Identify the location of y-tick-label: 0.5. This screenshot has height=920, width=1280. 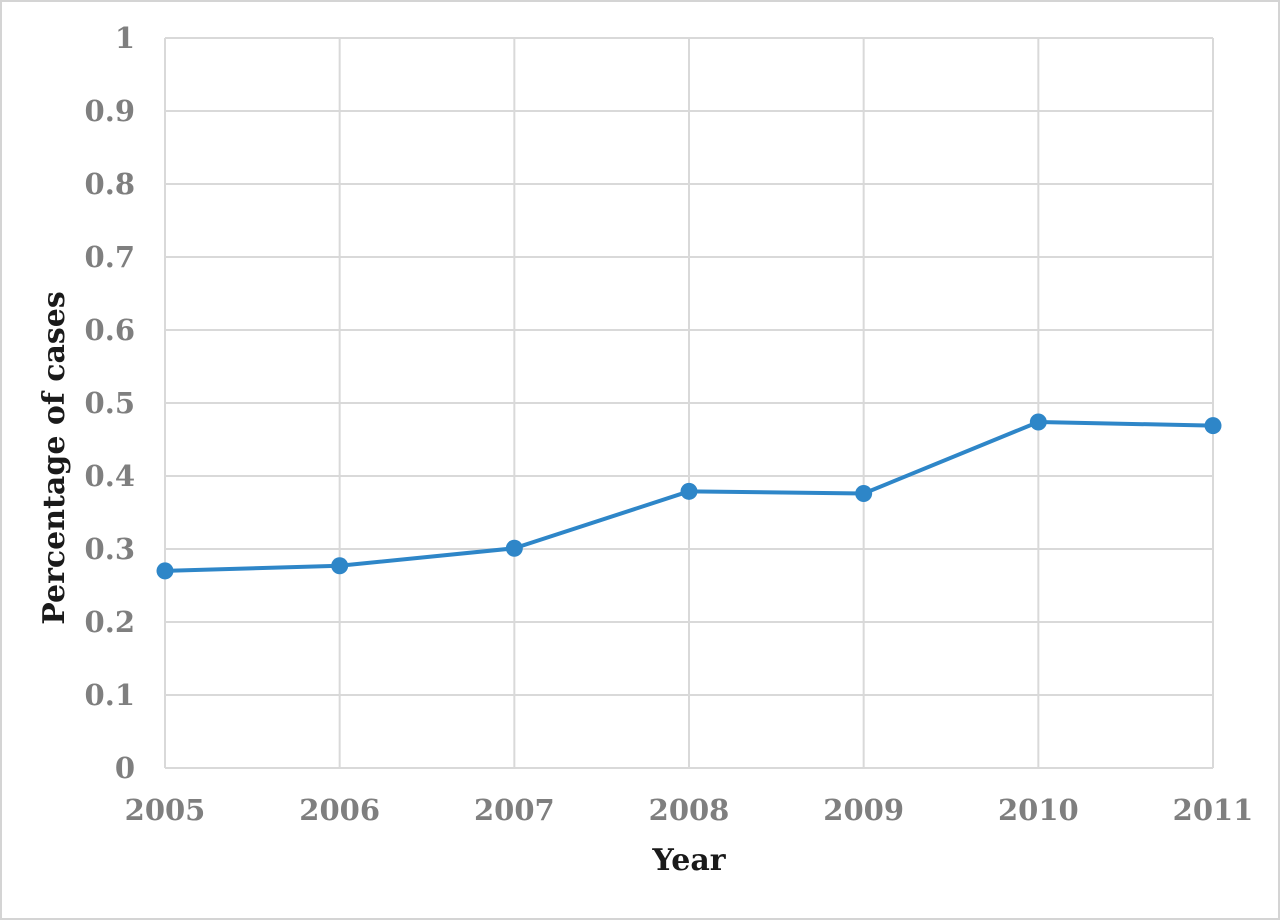
(110, 403).